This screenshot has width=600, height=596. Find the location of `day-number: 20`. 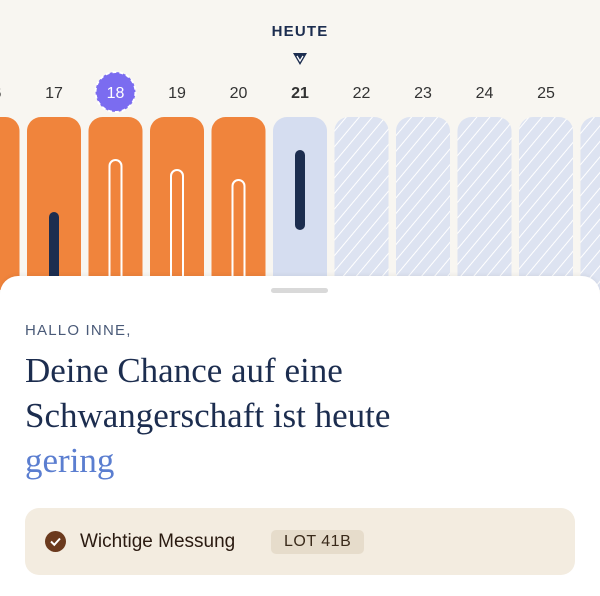

day-number: 20 is located at coordinates (239, 93).